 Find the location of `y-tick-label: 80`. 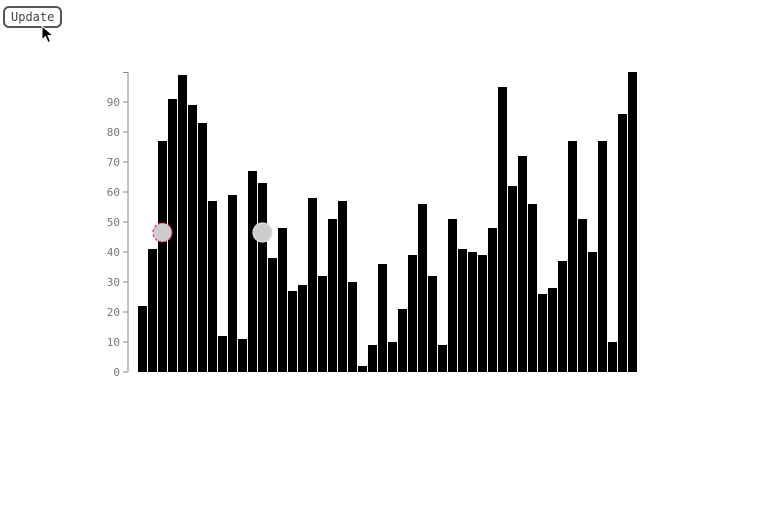

y-tick-label: 80 is located at coordinates (113, 132).